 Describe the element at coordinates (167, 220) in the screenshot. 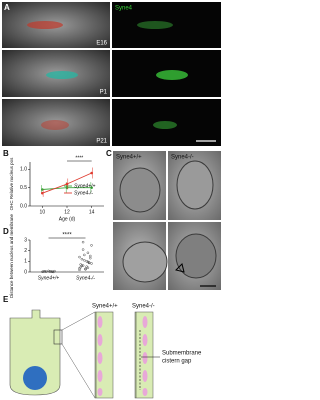

I see `panel-c-images` at that location.